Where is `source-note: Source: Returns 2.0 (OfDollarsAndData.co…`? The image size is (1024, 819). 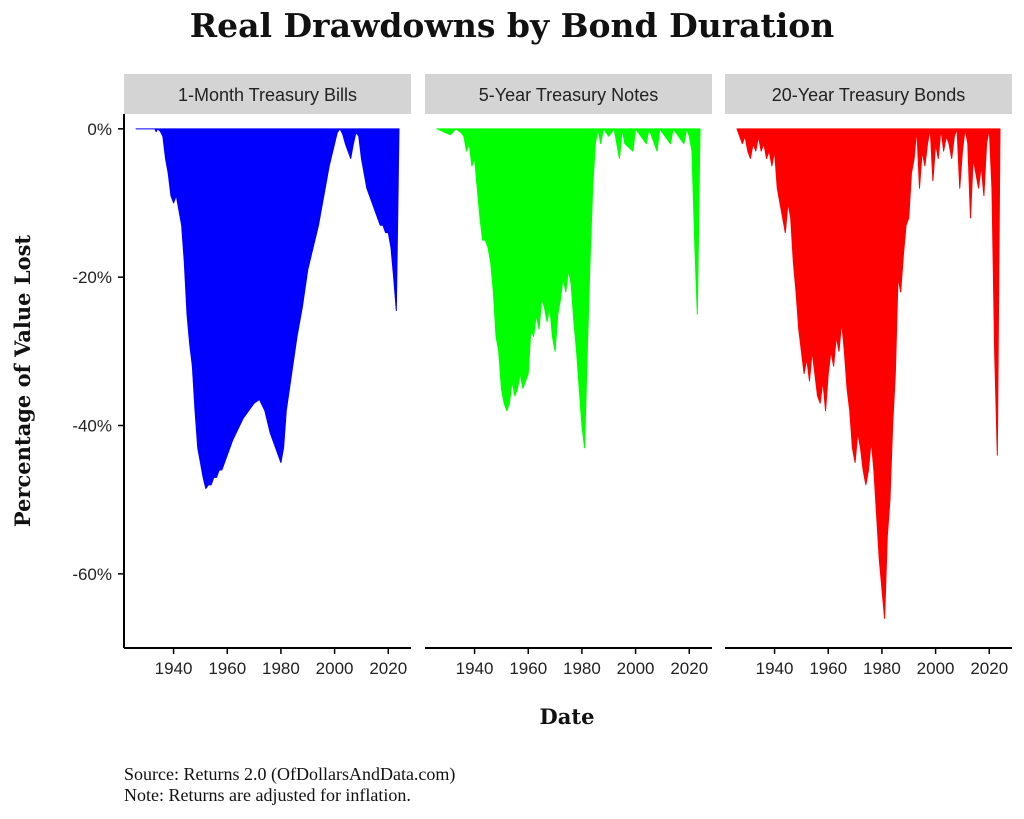
source-note: Source: Returns 2.0 (OfDollarsAndData.co… is located at coordinates (290, 774).